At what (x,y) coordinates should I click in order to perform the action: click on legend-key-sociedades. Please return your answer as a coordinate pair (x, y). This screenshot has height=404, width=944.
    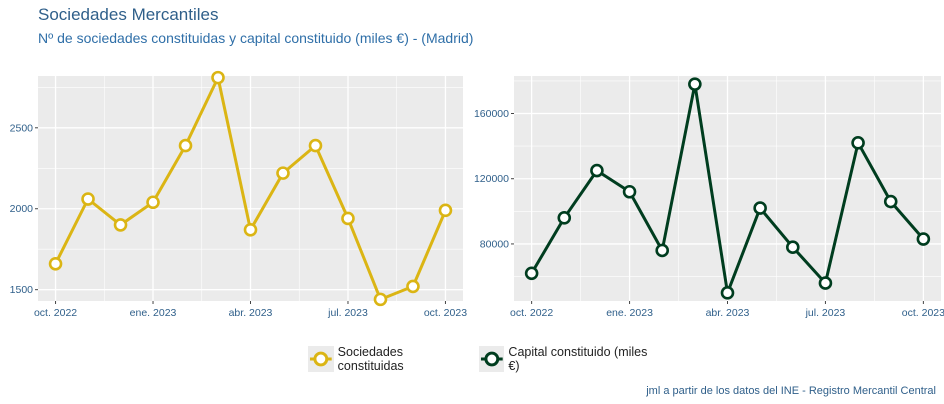
    Looking at the image, I should click on (321, 359).